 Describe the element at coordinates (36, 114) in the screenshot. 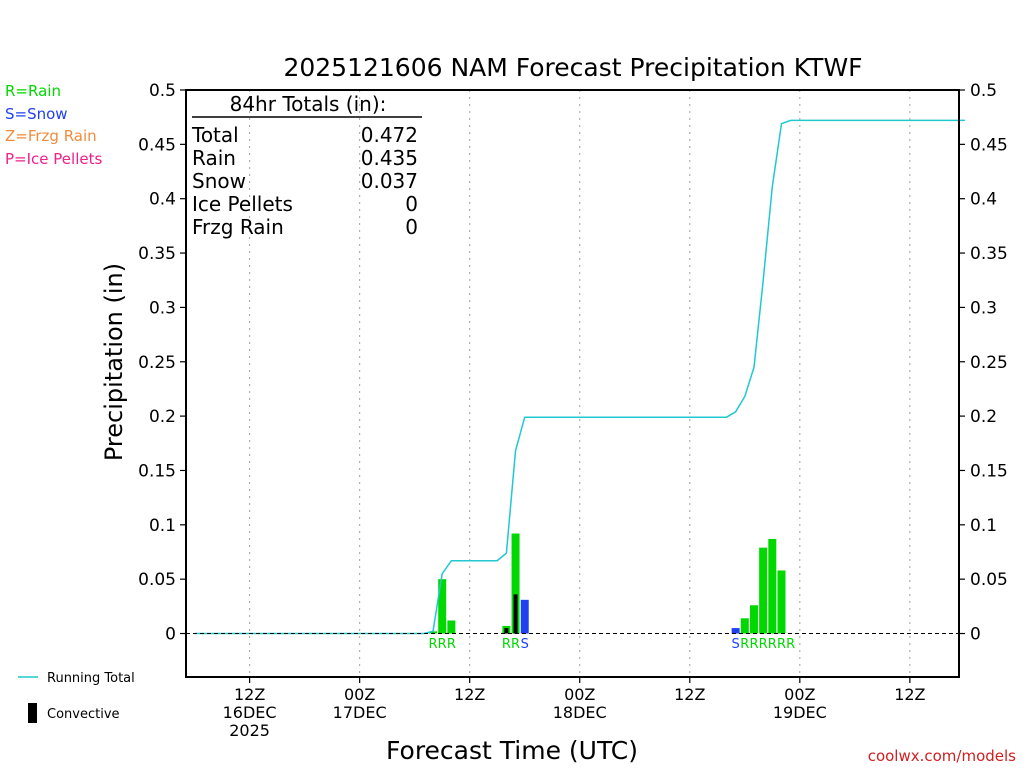

I see `legend-snow: S=Snow` at that location.